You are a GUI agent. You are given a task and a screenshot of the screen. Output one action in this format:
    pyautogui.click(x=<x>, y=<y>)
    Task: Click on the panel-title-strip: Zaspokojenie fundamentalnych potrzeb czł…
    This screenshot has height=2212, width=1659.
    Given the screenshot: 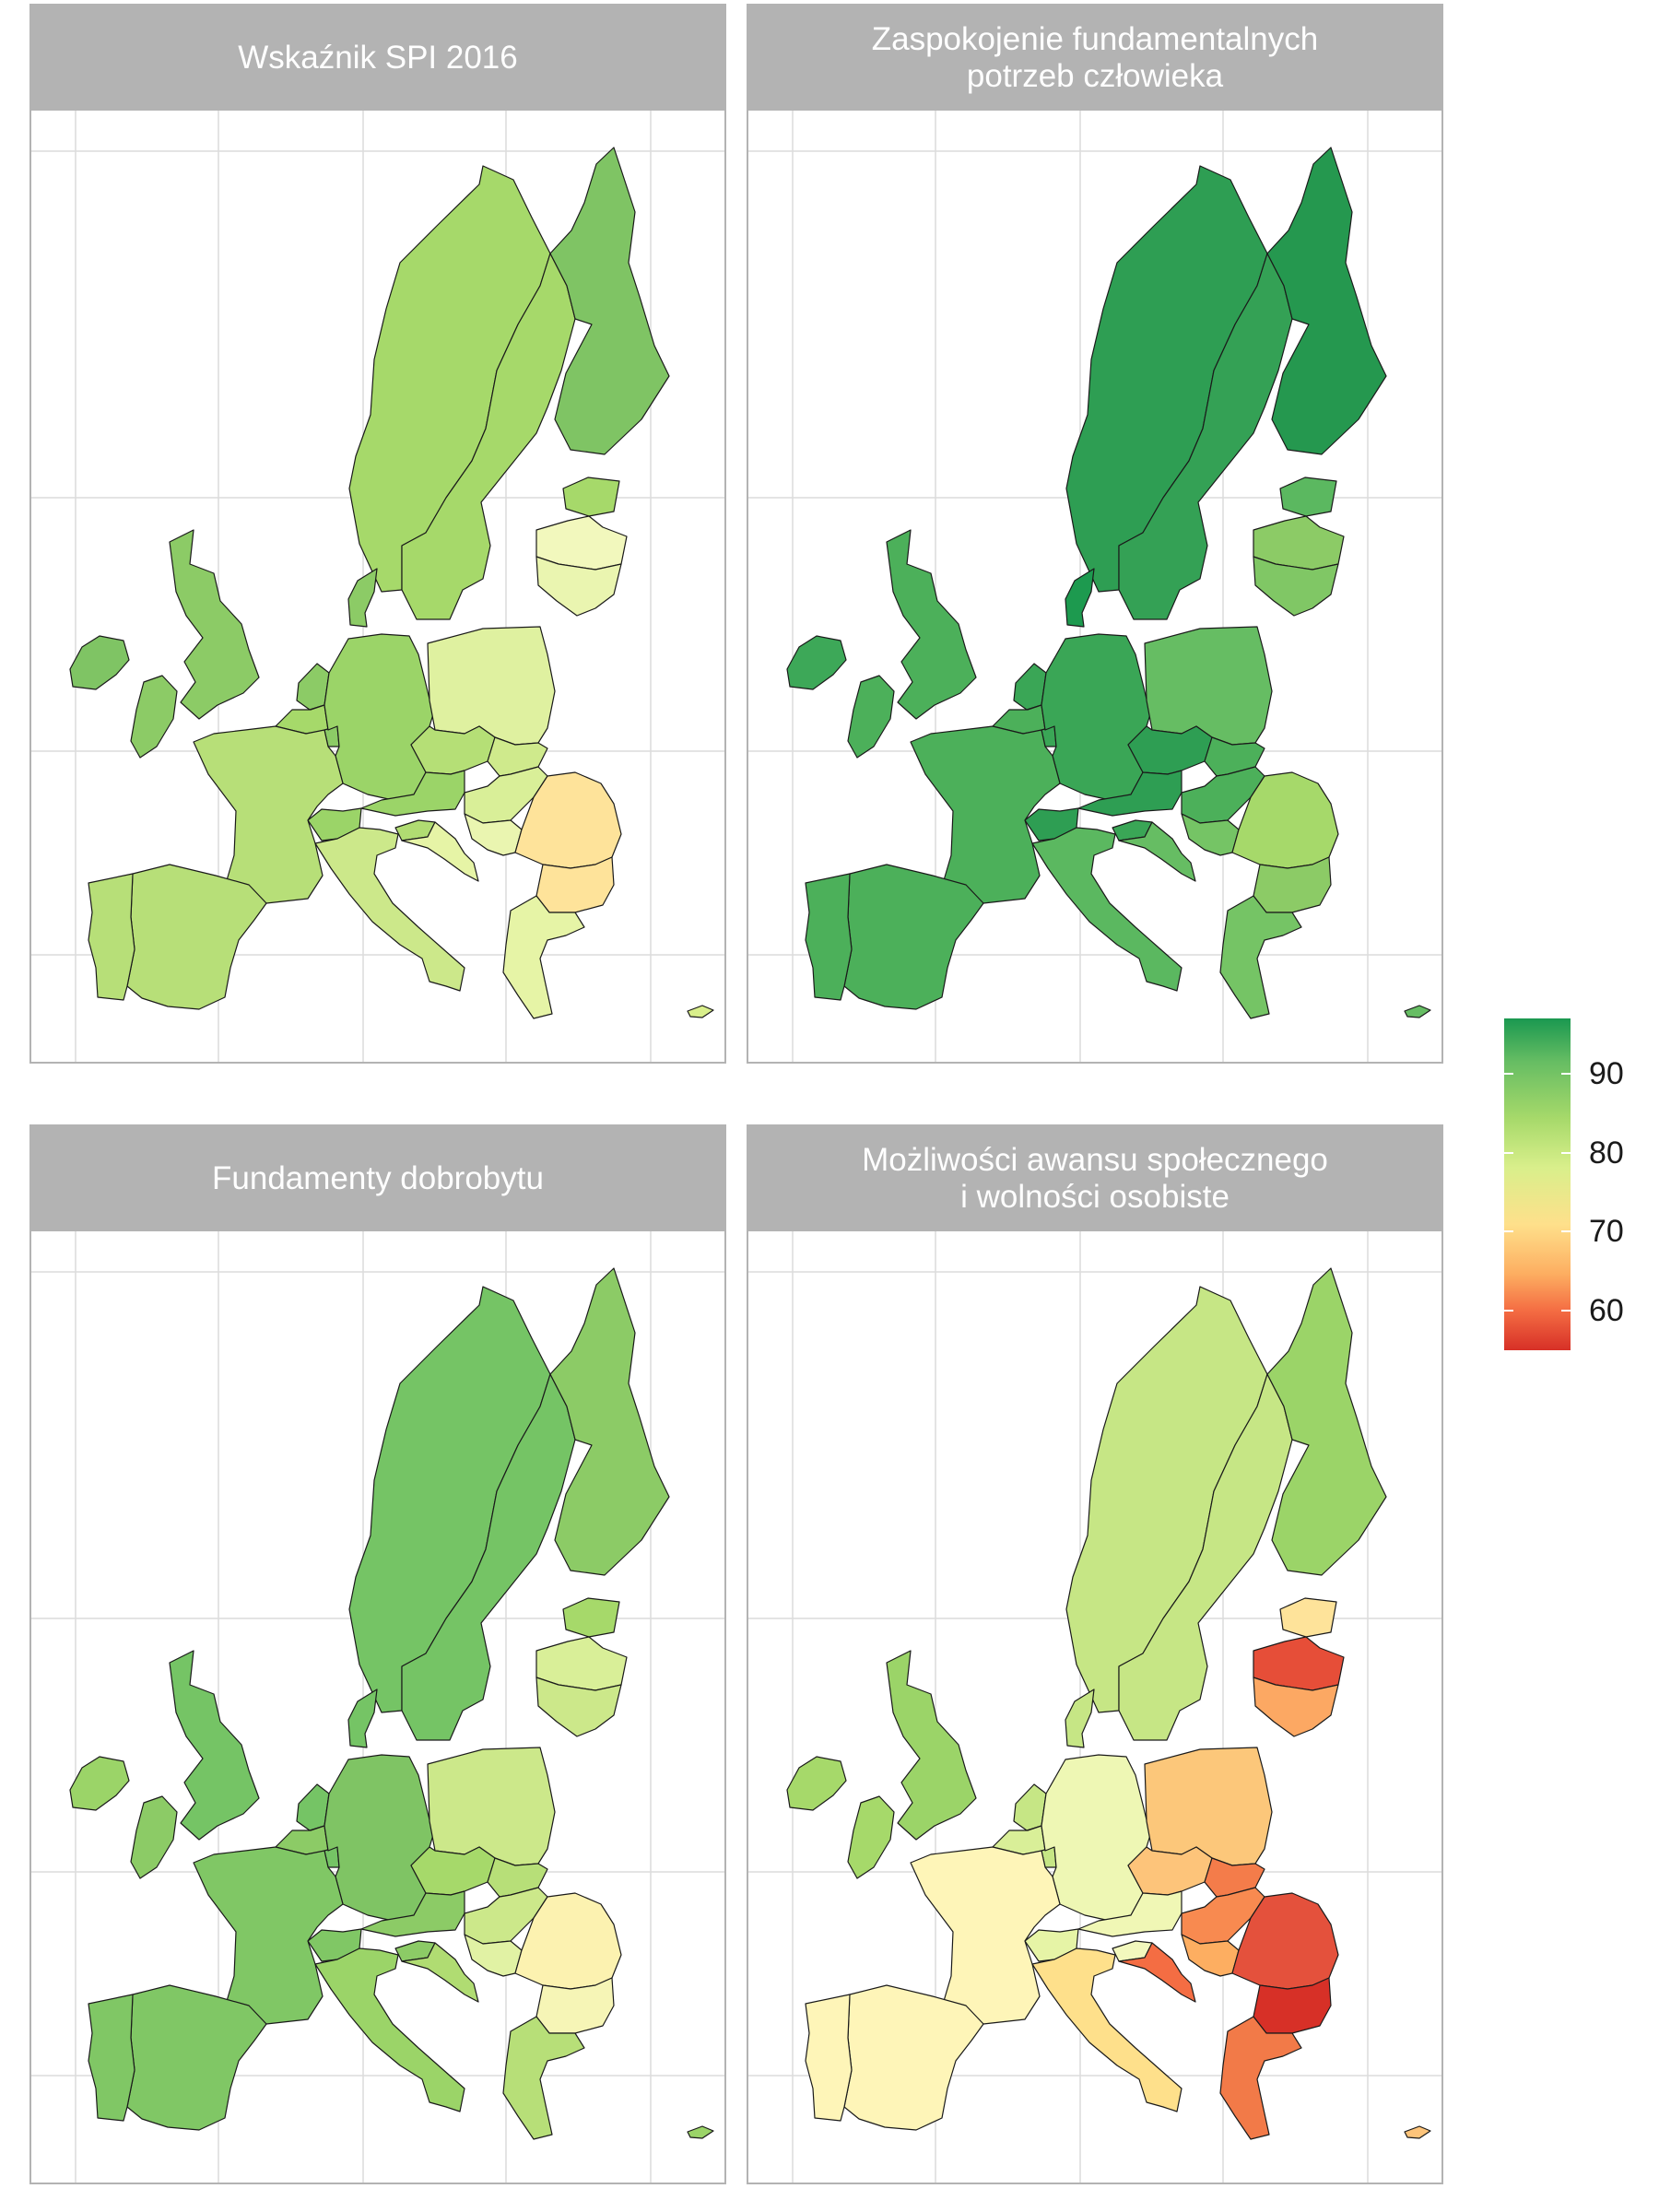 What is the action you would take?
    pyautogui.click(x=1094, y=58)
    